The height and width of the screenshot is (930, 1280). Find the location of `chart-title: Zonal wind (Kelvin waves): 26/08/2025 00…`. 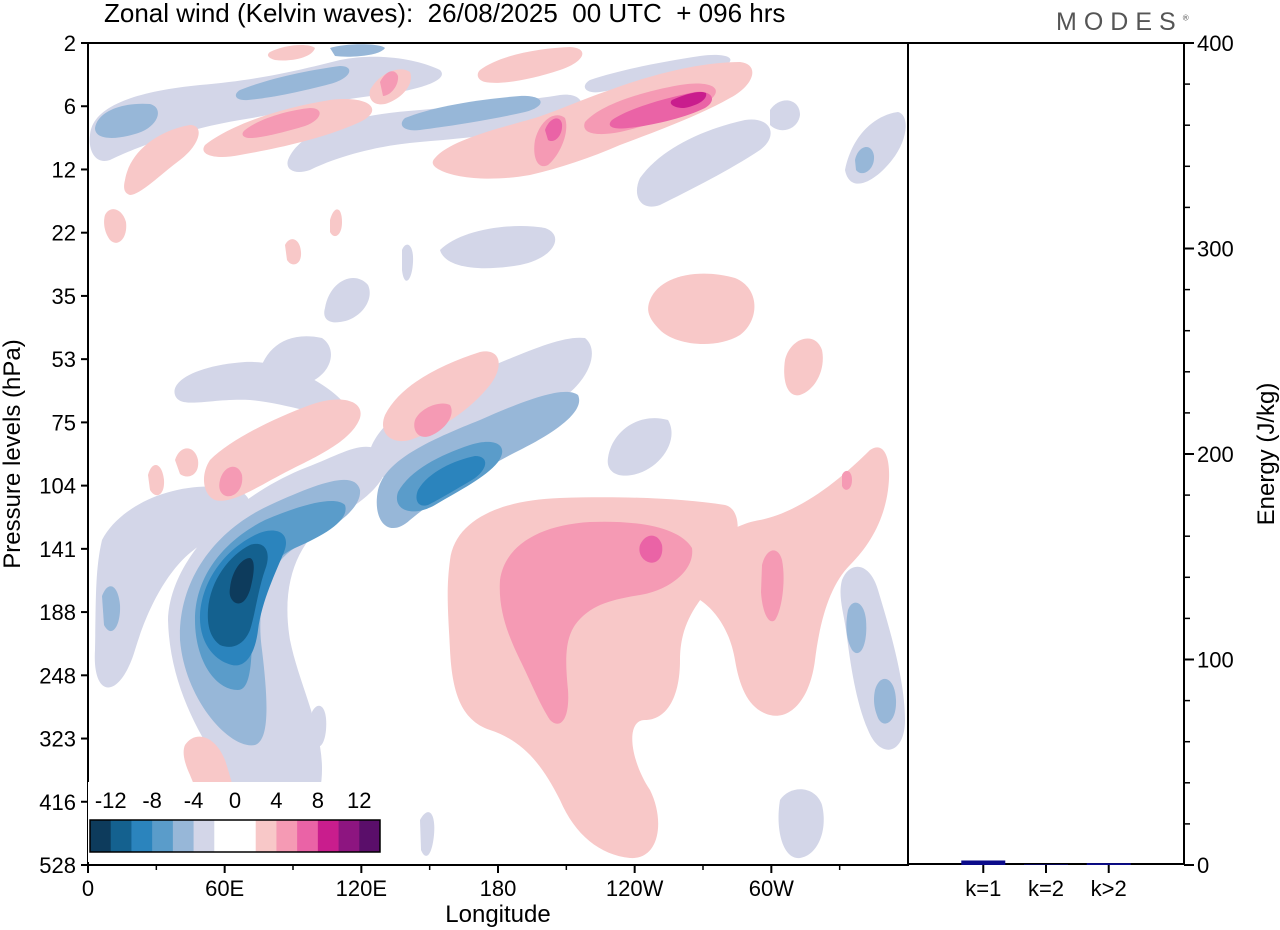

chart-title: Zonal wind (Kelvin waves): 26/08/2025 00… is located at coordinates (445, 14).